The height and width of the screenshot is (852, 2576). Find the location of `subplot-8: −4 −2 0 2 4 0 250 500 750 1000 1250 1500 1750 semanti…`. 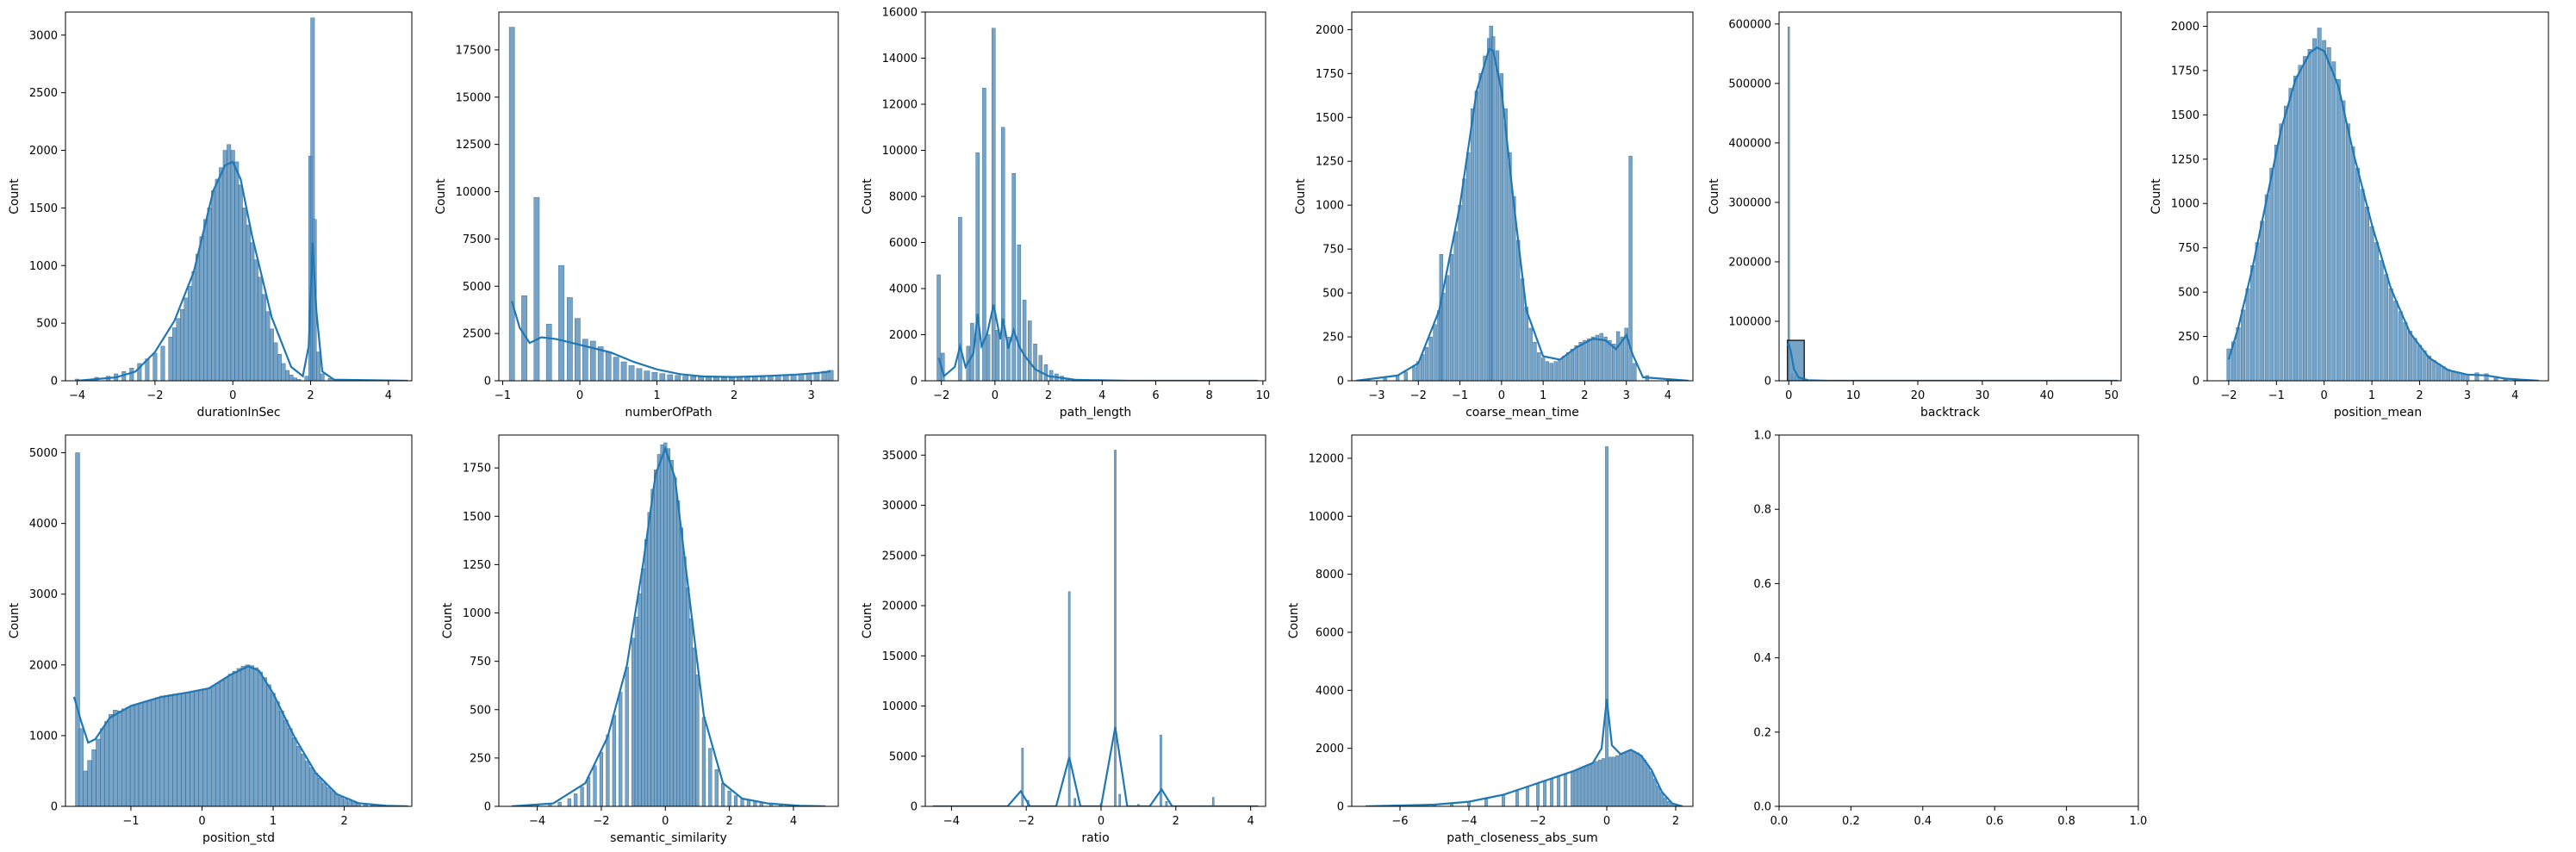

subplot-8: −4 −2 0 2 4 0 250 500 750 1000 1250 1500 1750 semanti… is located at coordinates (640, 640).